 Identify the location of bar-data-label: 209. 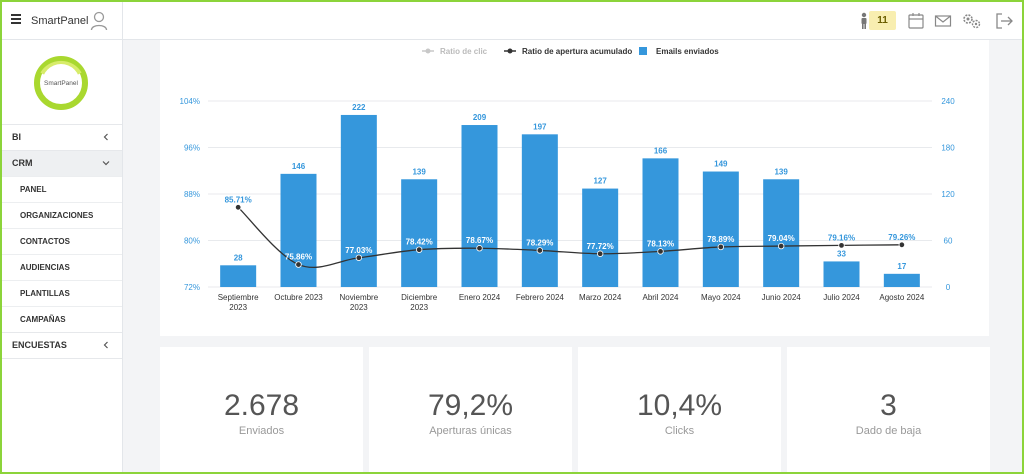
(480, 117).